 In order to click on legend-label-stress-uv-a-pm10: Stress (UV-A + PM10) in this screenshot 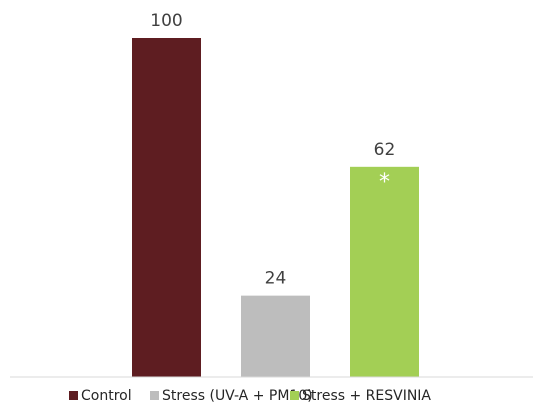, I will do `click(237, 396)`.